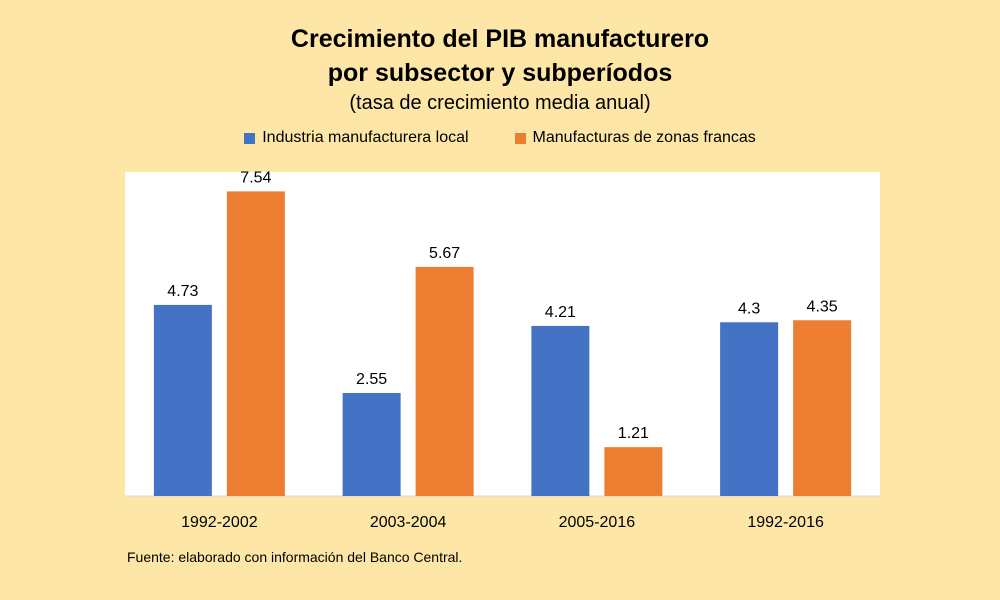 The image size is (1000, 600). What do you see at coordinates (785, 522) in the screenshot?
I see `x-tick-label-1992-2016: 1992-2016` at bounding box center [785, 522].